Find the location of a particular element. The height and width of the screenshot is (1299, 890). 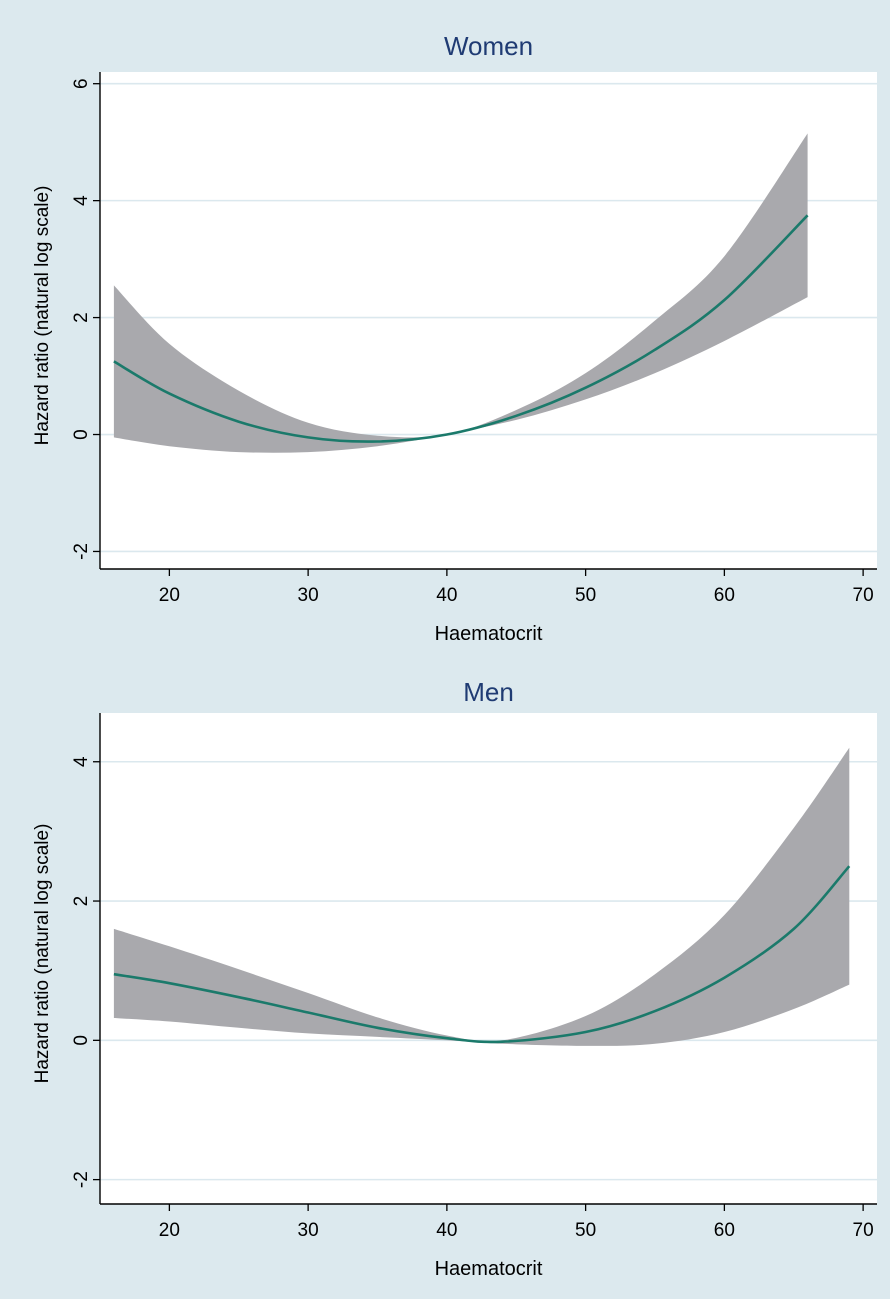

chart-title: Men is located at coordinates (488, 692).